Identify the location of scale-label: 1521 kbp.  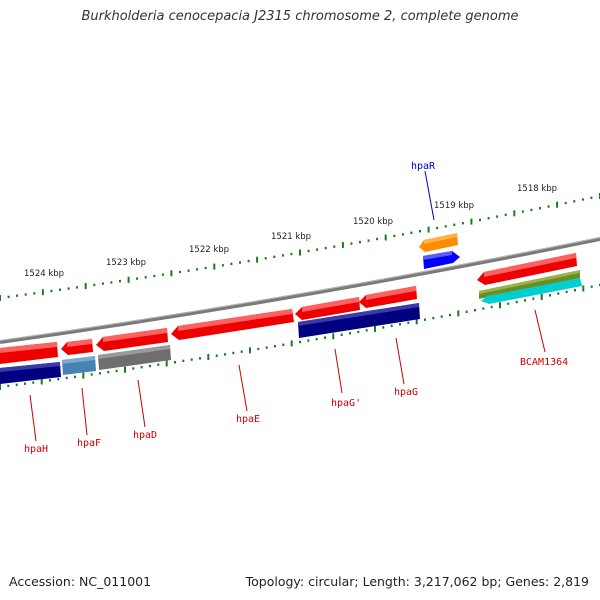
(291, 237).